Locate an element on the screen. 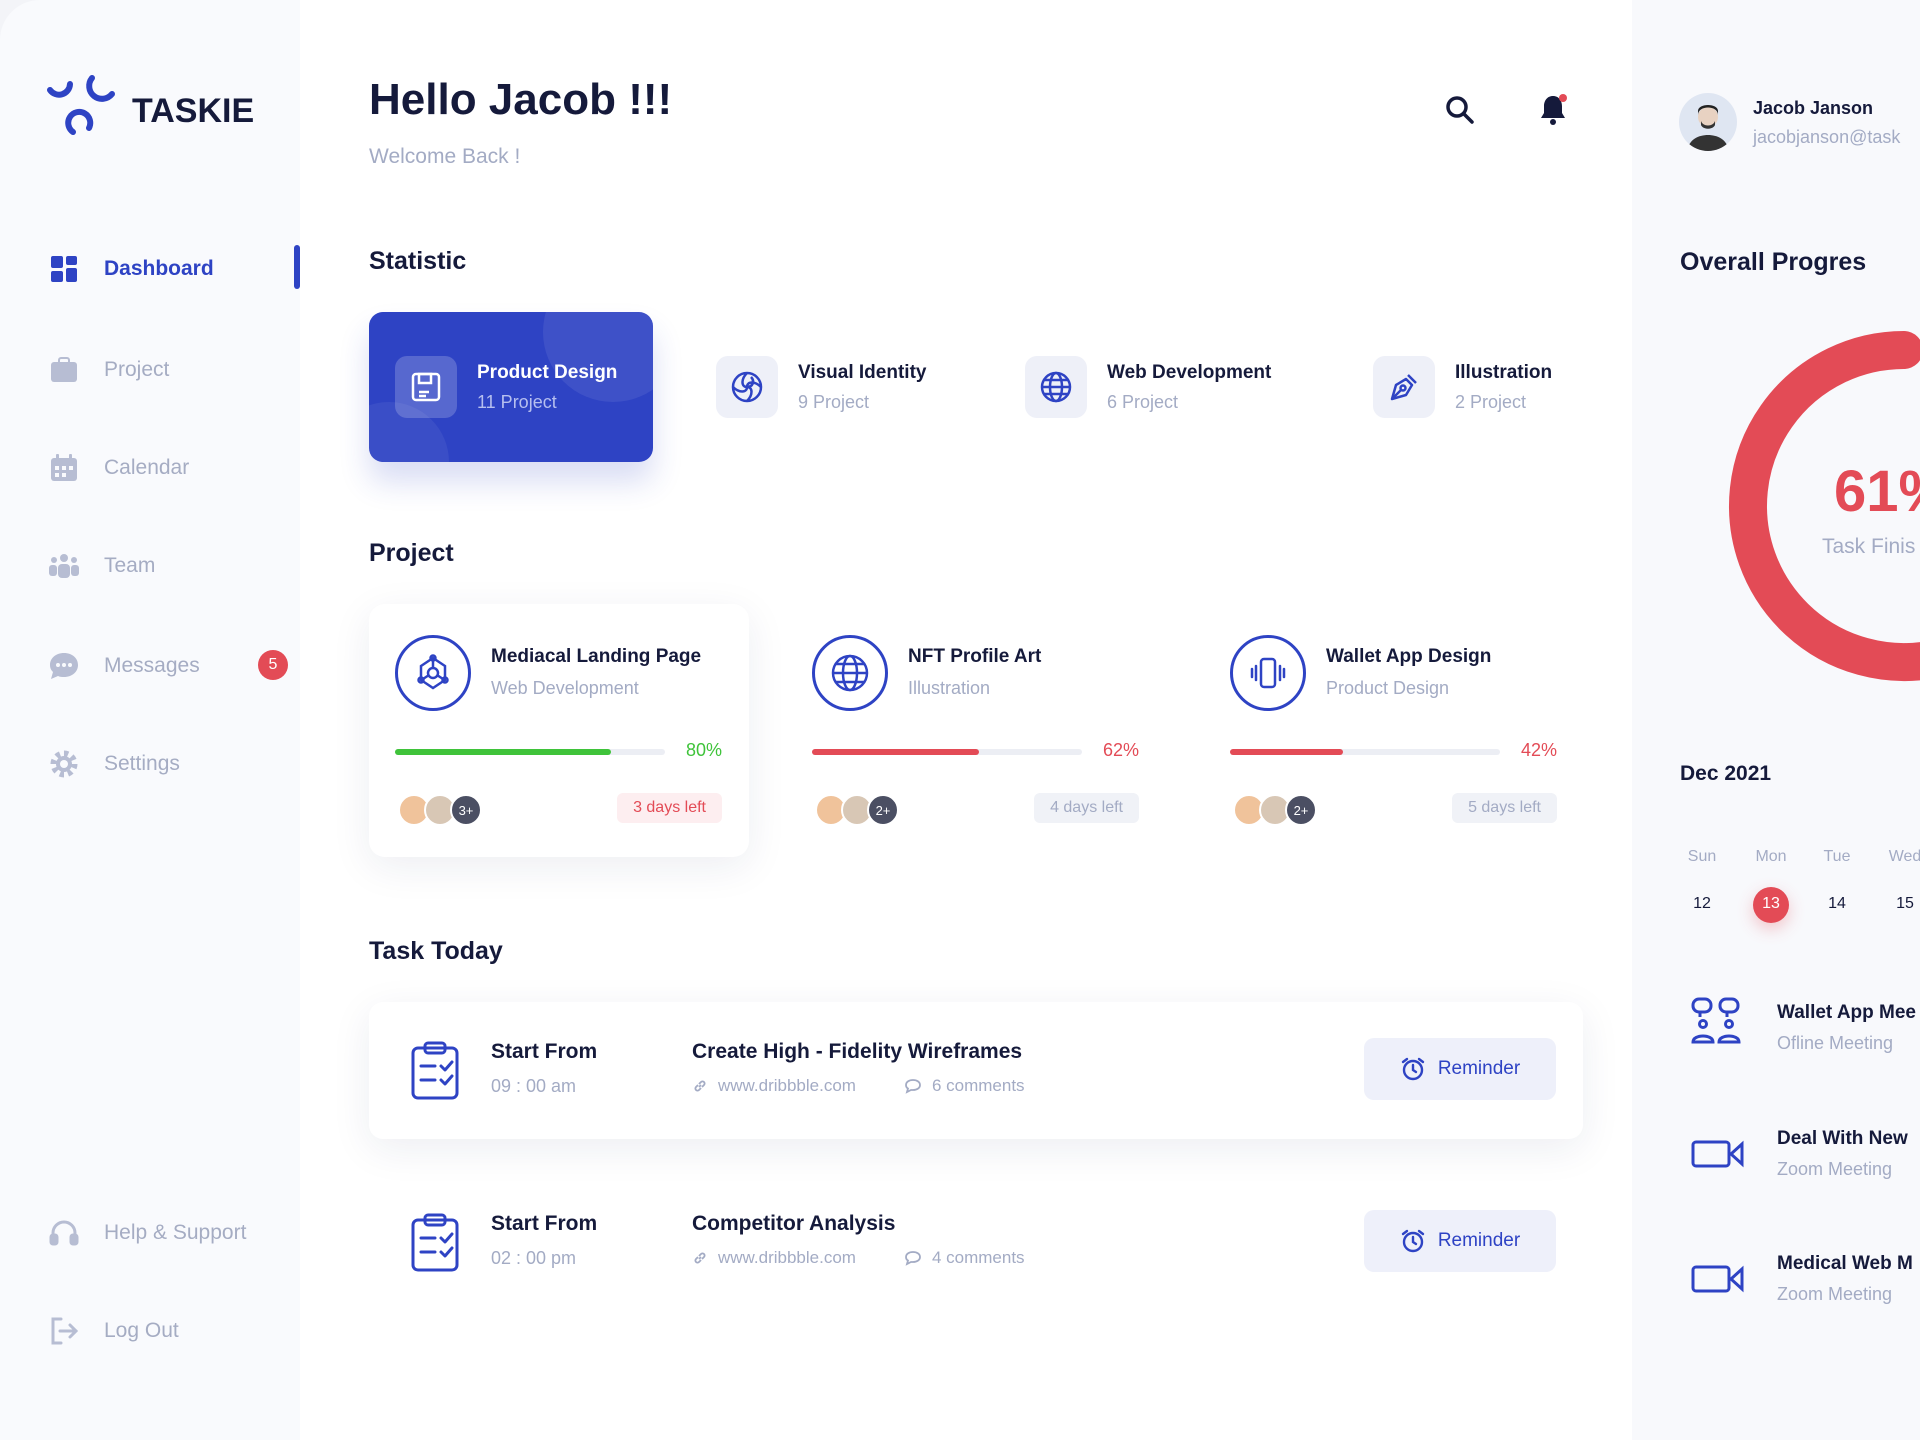 The image size is (1920, 1440). task-comments: 4 comments is located at coordinates (964, 1258).